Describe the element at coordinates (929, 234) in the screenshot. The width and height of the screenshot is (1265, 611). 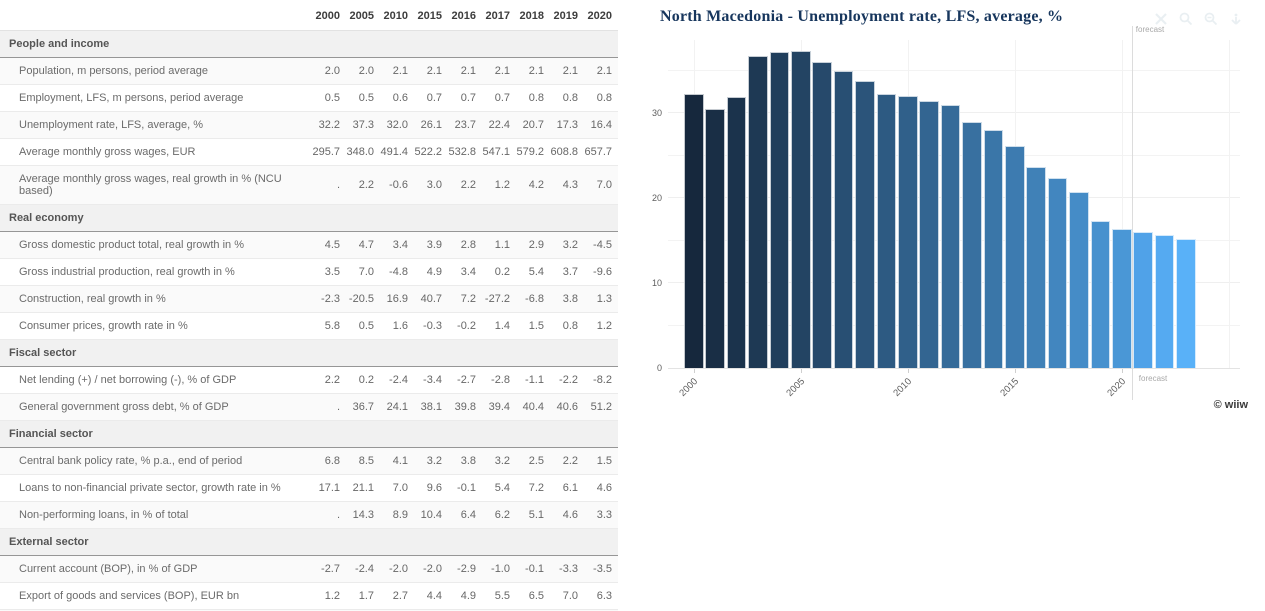
I see `bar-2011` at that location.